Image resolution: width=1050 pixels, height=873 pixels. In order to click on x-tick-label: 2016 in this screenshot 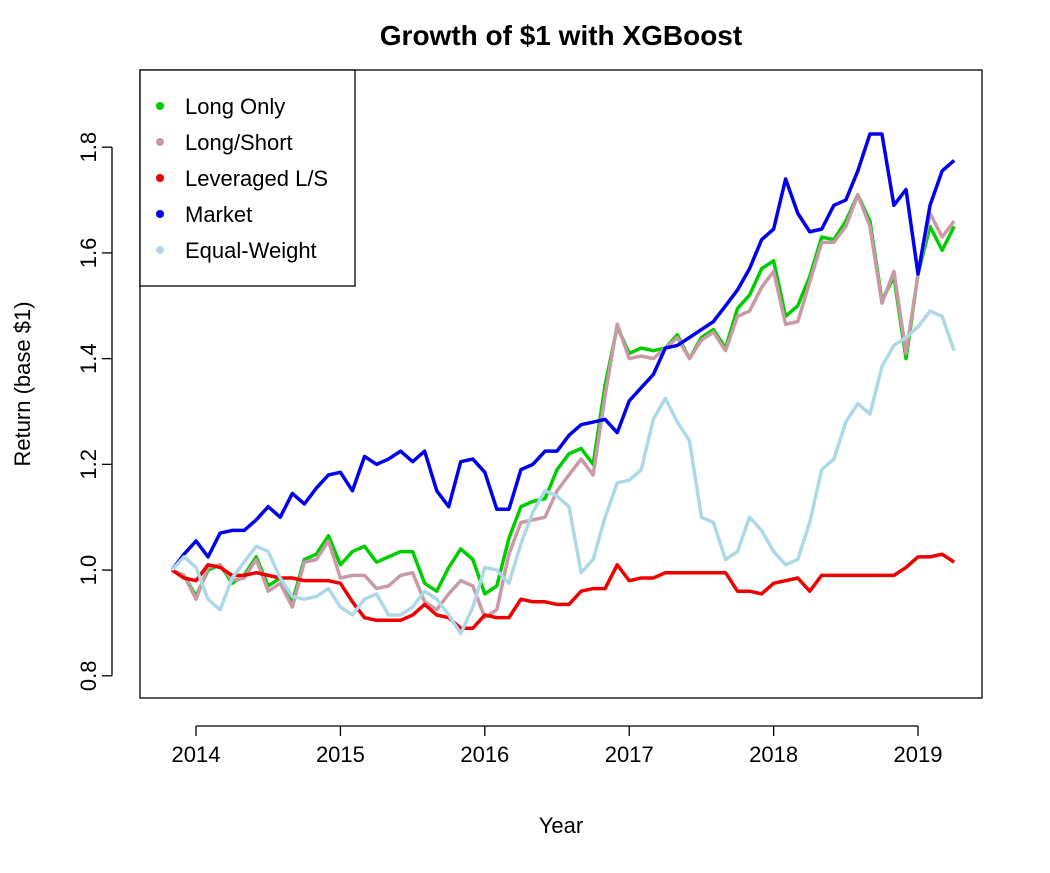, I will do `click(484, 754)`.